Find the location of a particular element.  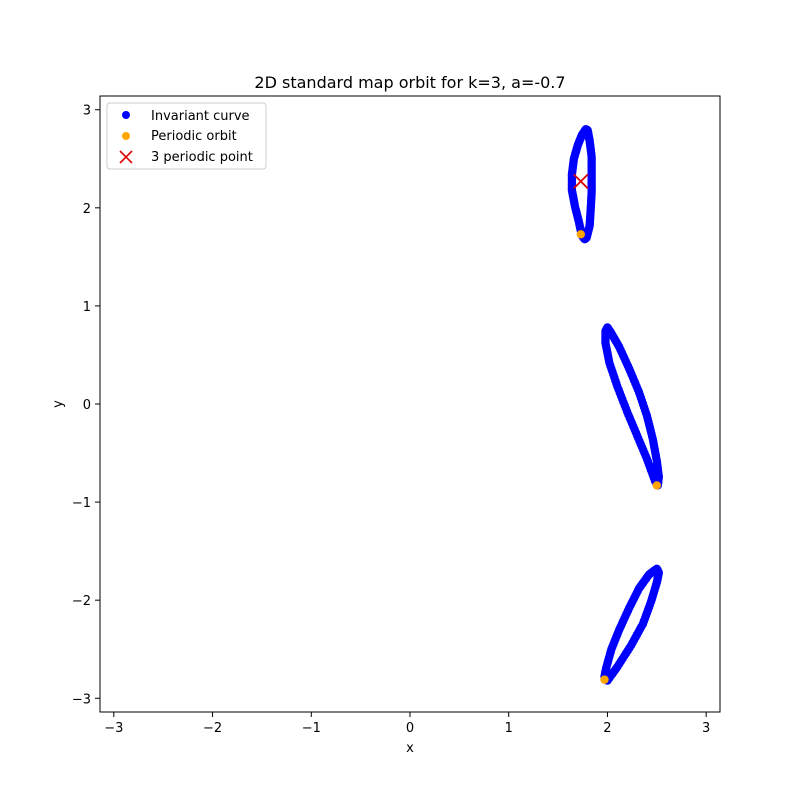

x-tick-label: 2 is located at coordinates (607, 728).